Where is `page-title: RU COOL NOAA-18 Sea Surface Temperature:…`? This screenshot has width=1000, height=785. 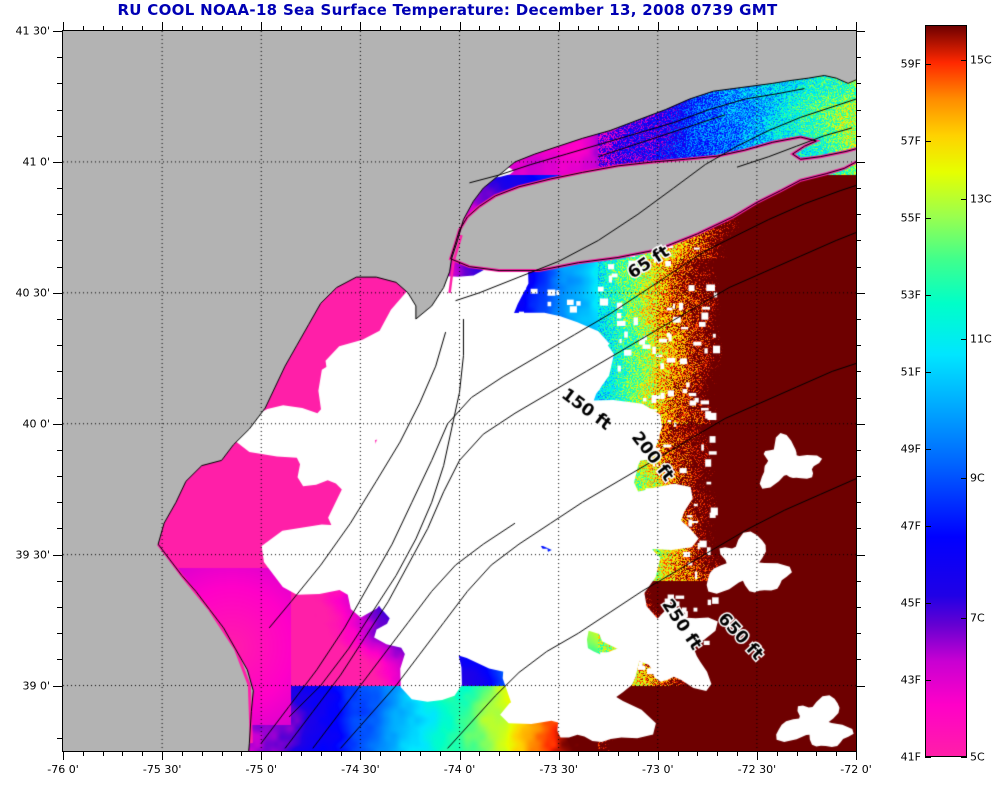
page-title: RU COOL NOAA-18 Sea Surface Temperature:… is located at coordinates (447, 10).